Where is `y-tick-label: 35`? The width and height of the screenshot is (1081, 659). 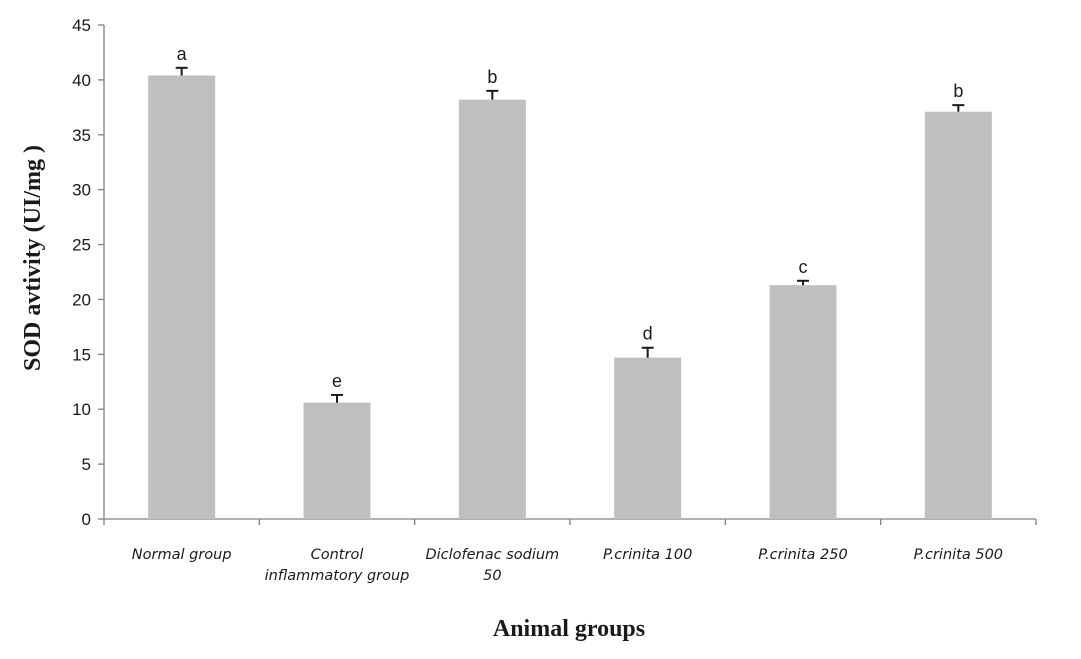 y-tick-label: 35 is located at coordinates (81, 135).